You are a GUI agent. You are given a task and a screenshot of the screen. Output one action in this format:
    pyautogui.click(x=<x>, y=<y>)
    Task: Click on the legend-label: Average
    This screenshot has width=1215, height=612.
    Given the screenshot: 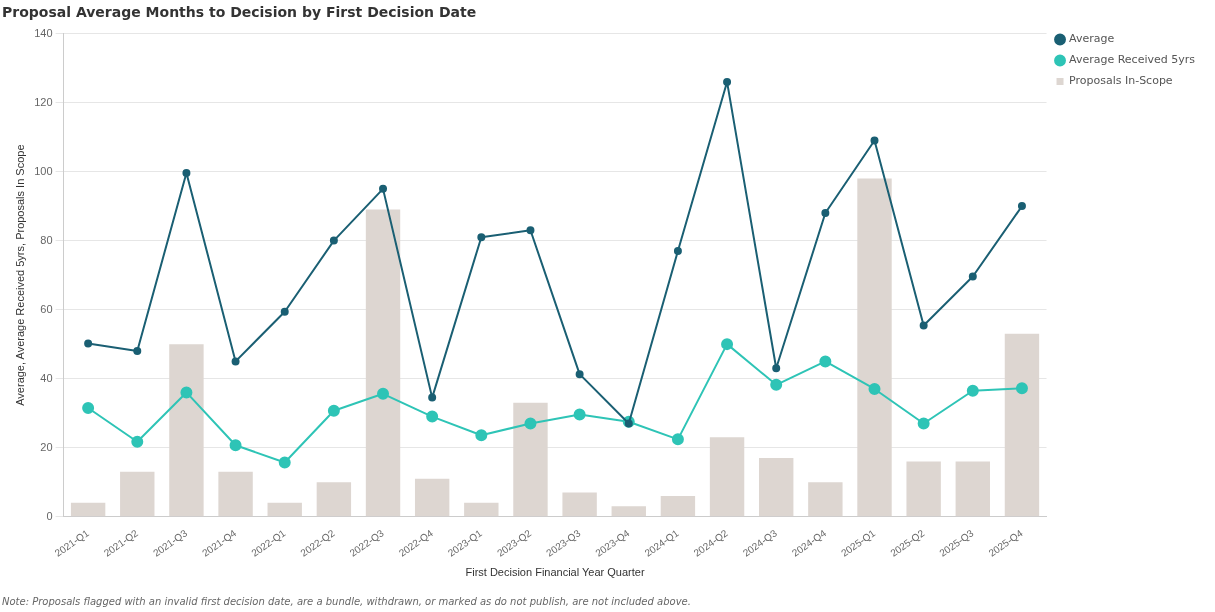 What is the action you would take?
    pyautogui.click(x=1092, y=39)
    